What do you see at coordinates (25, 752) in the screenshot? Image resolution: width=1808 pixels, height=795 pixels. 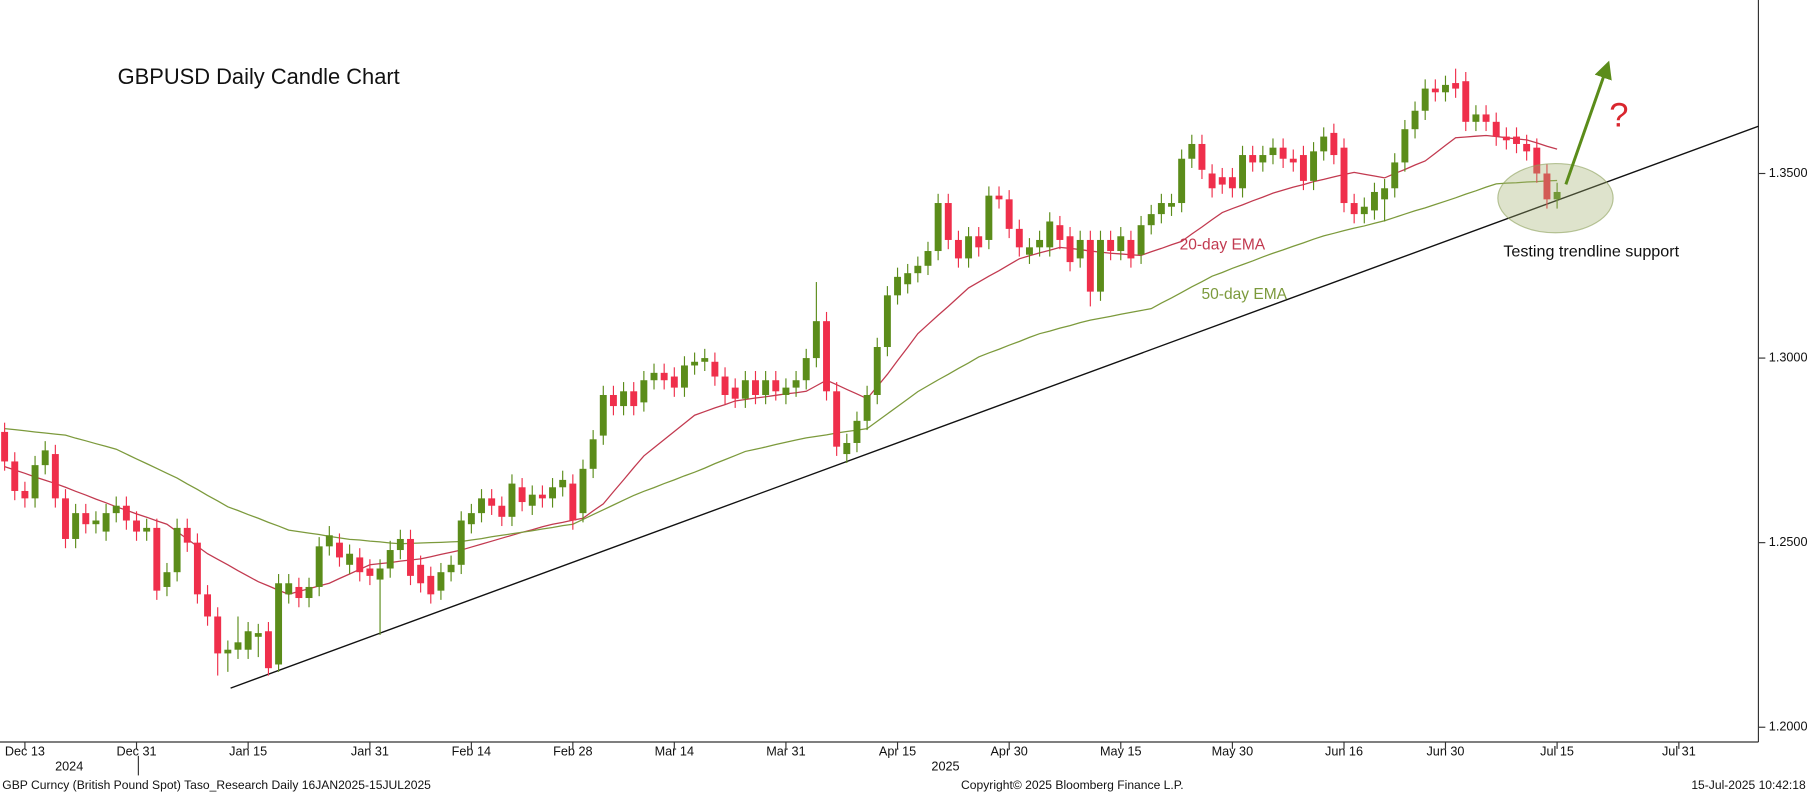 I see `x-tick-label: Dec 13` at bounding box center [25, 752].